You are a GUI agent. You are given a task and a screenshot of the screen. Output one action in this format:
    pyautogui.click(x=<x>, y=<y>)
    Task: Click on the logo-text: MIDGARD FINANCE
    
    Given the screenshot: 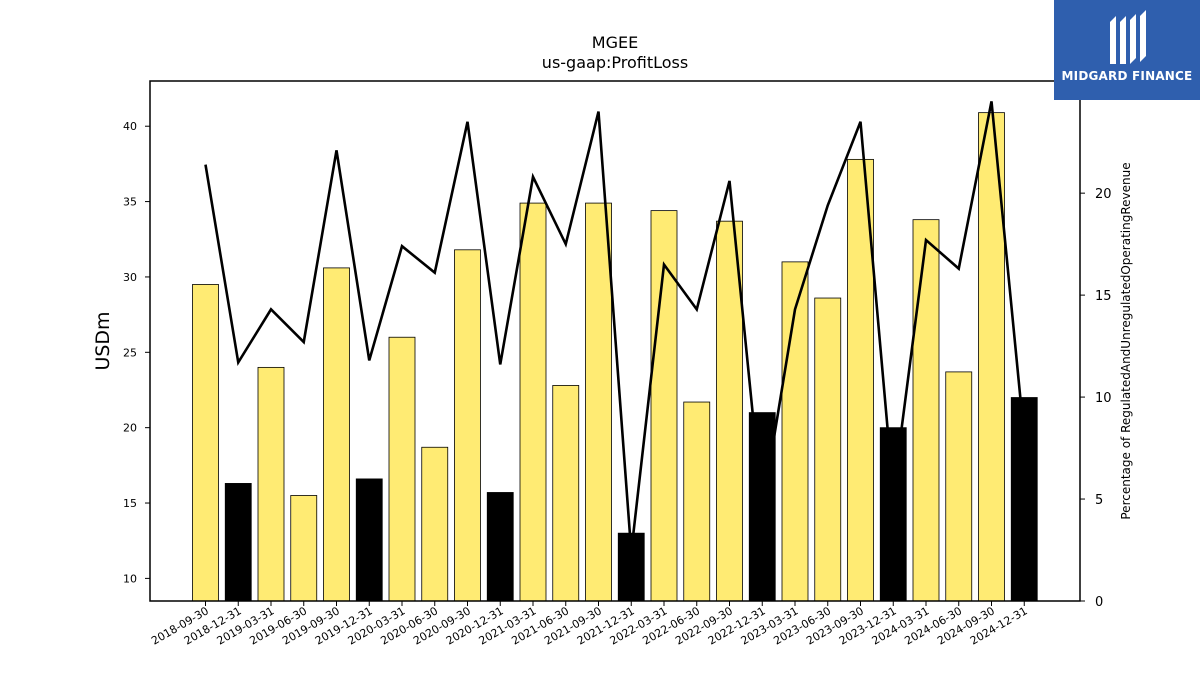 What is the action you would take?
    pyautogui.click(x=1127, y=76)
    